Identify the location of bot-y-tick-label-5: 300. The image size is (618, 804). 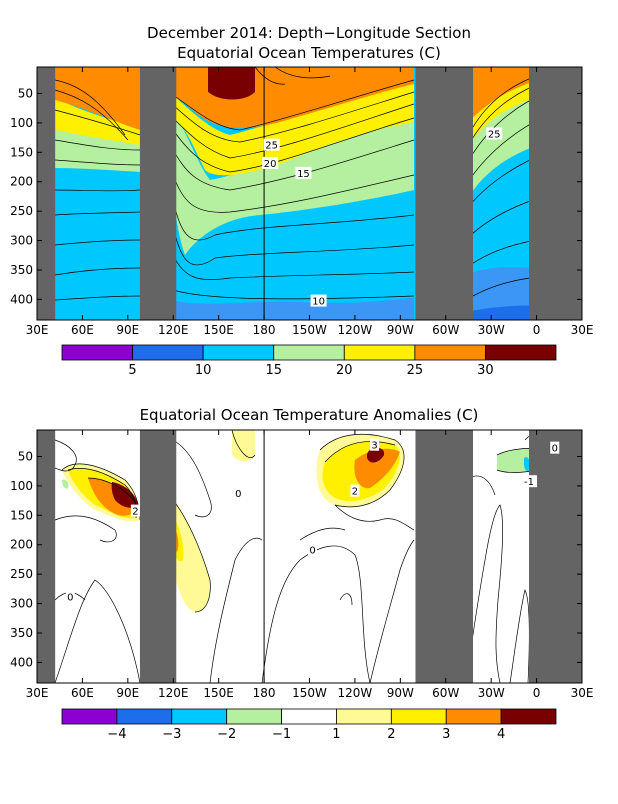
(21, 604).